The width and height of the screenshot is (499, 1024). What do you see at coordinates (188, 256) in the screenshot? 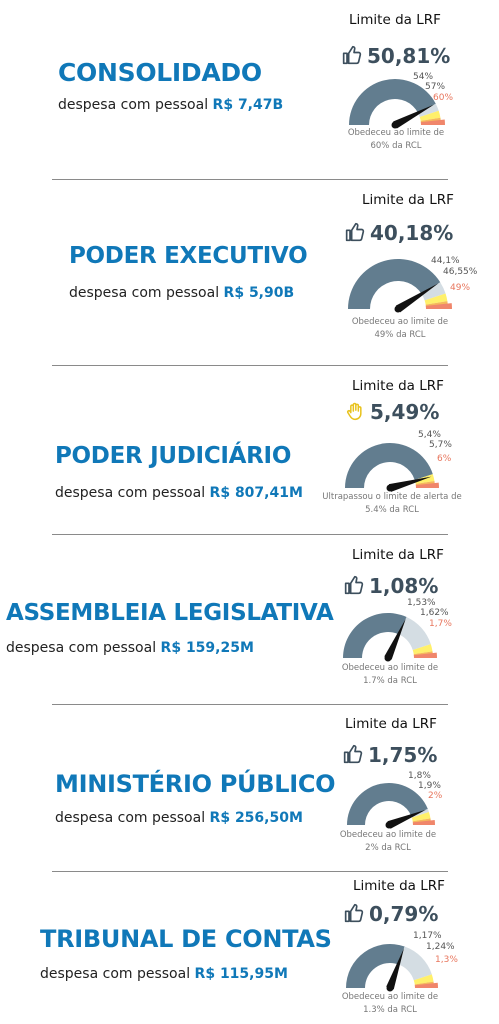
I see `section-title: PODER EXECUTIVO` at bounding box center [188, 256].